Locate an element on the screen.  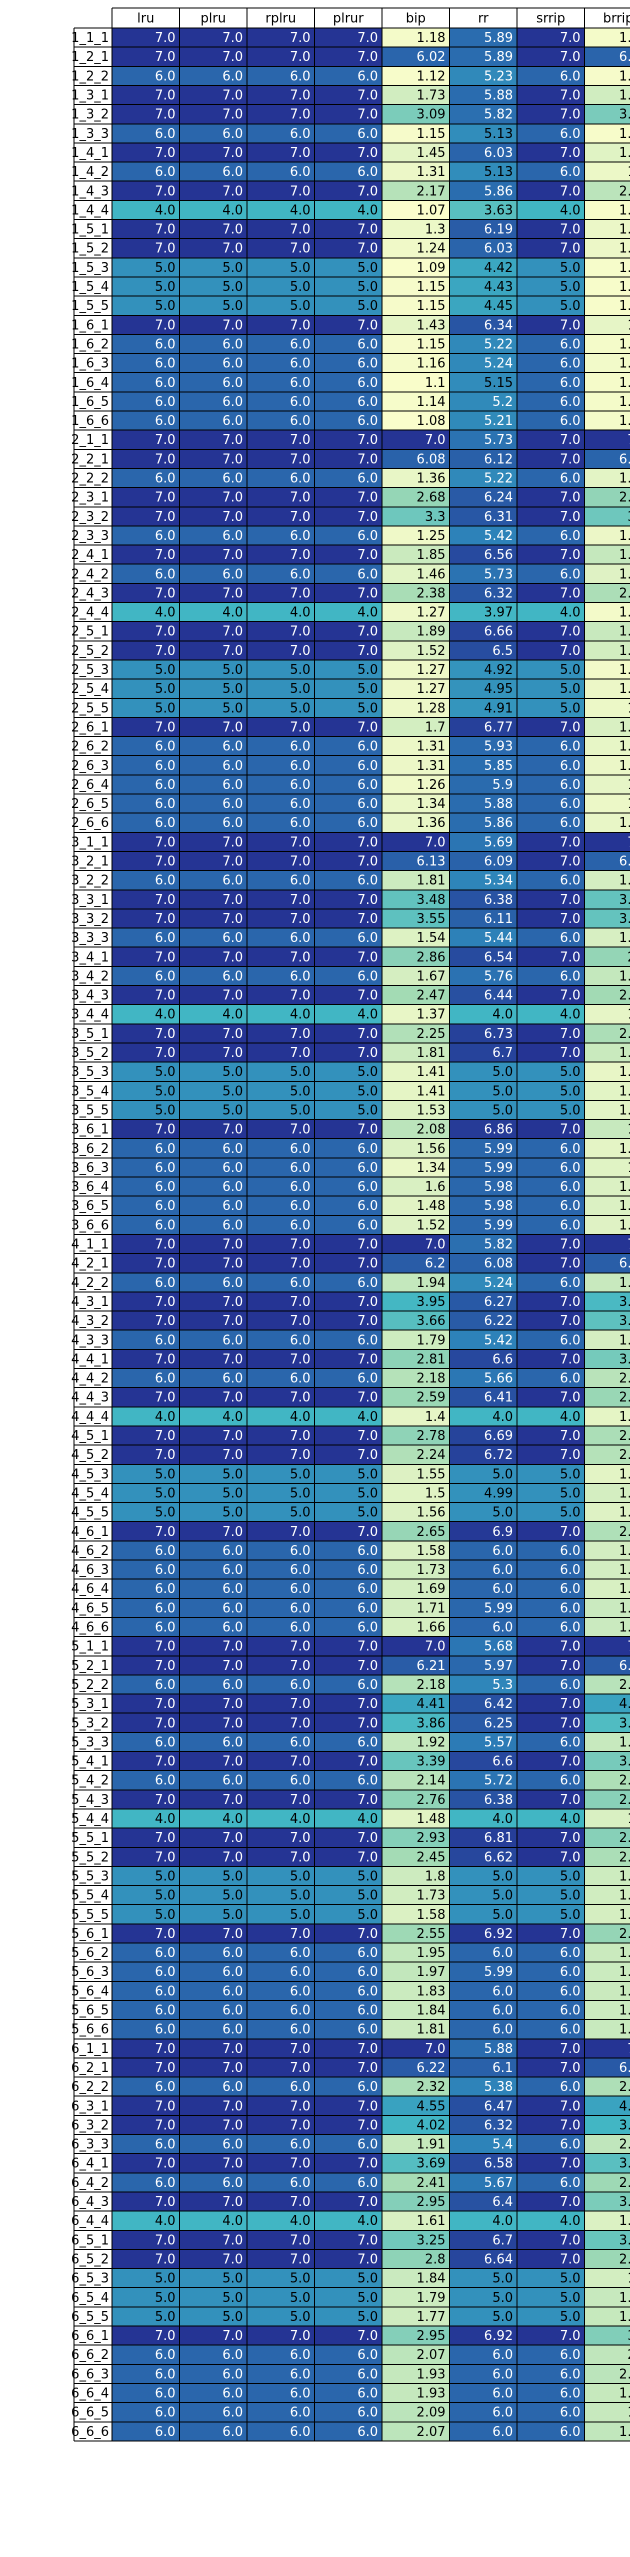
heat-cell-2_5_4-lru is located at coordinates (146, 689).